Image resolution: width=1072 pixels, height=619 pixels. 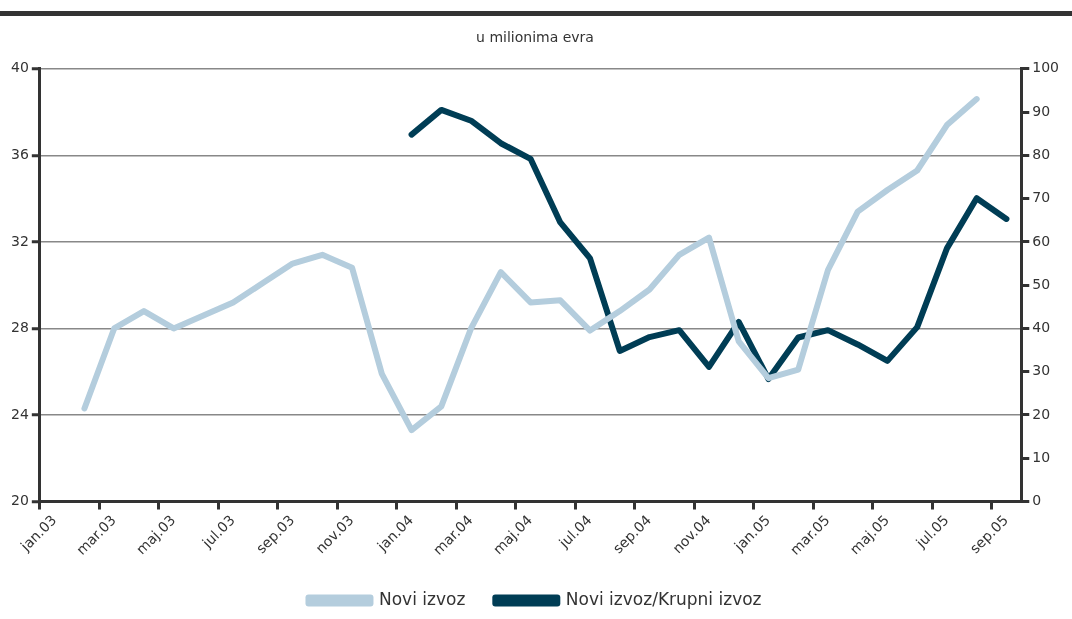 I want to click on legend-label: Novi izvoz, so click(x=422, y=598).